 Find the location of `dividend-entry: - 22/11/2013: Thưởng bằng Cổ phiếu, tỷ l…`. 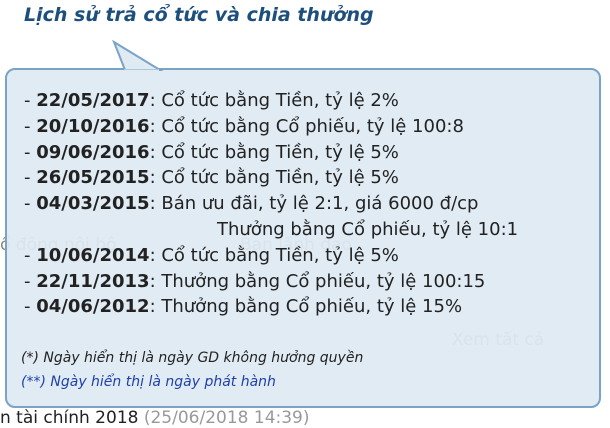

dividend-entry: - 22/11/2013: Thưởng bằng Cổ phiếu, tỷ l… is located at coordinates (254, 281).